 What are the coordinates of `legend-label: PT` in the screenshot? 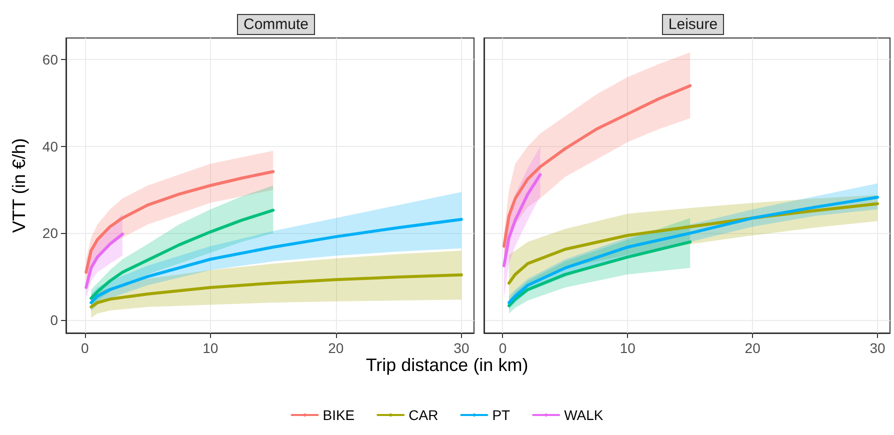 It's located at (501, 415).